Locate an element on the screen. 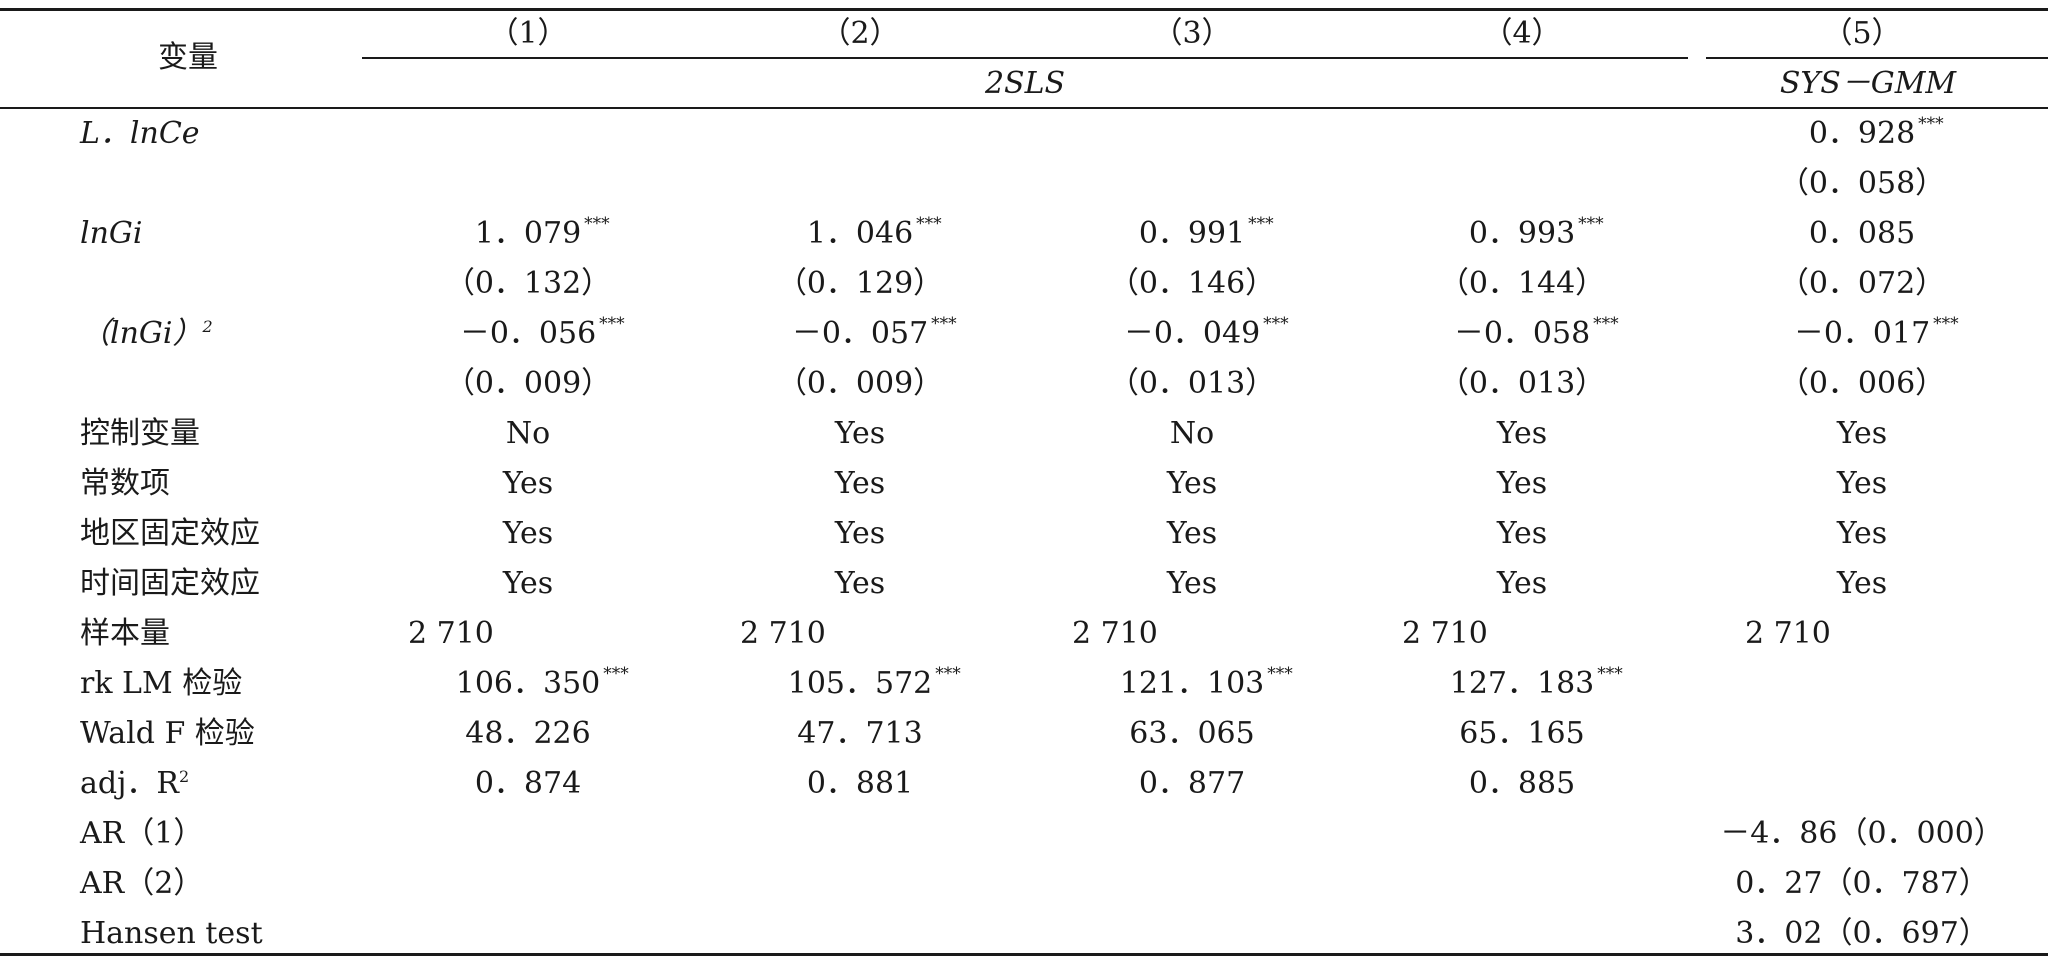 The height and width of the screenshot is (960, 2048). cell-value: 127．183 *** is located at coordinates (1536, 683).